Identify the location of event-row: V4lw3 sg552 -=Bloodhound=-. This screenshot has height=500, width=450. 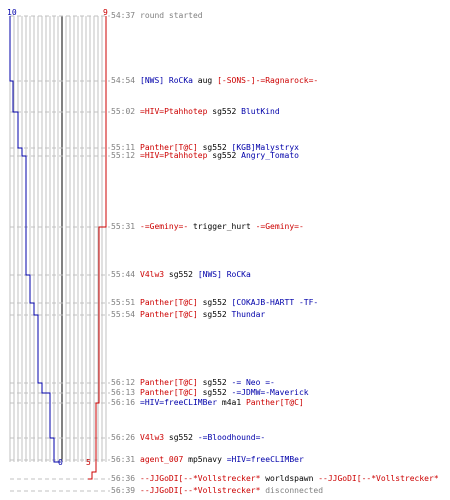
(202, 437).